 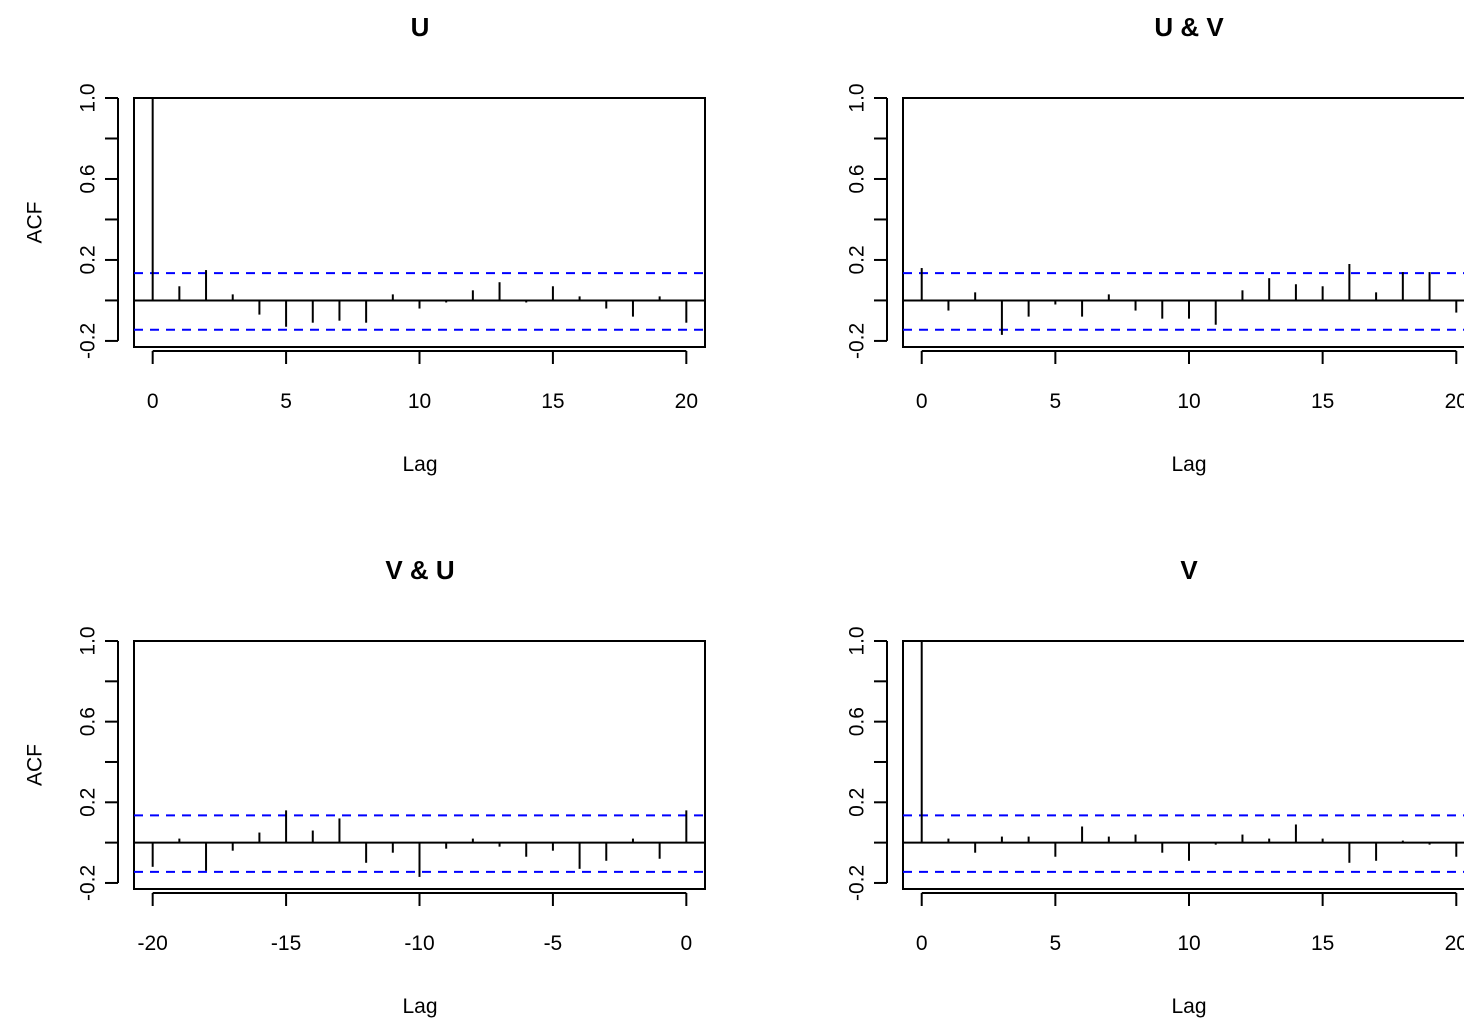 I want to click on x-tick-label: -5, so click(x=553, y=943).